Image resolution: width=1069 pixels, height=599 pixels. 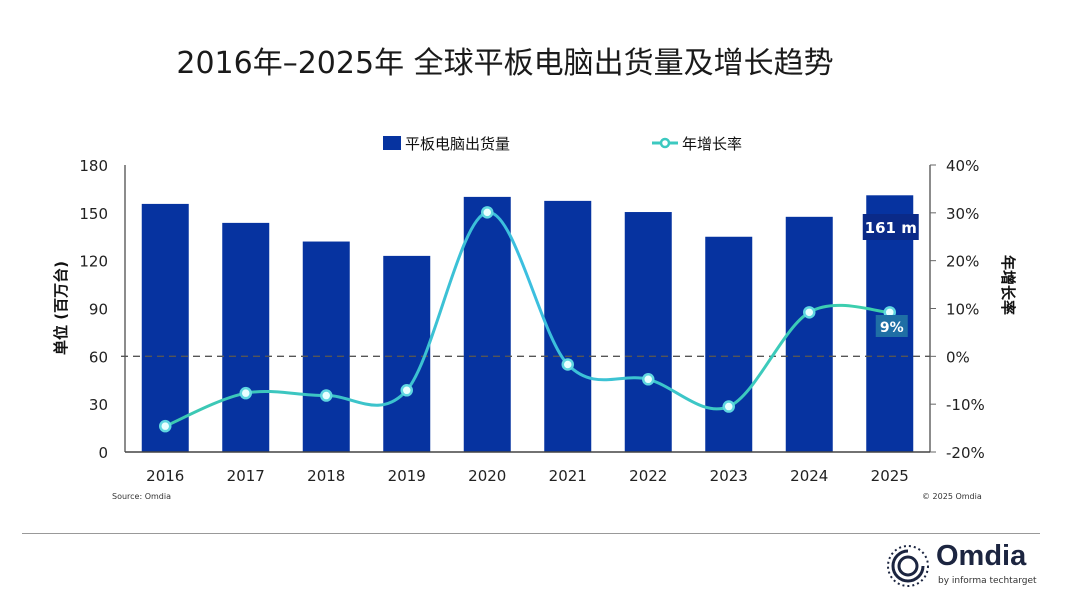 What do you see at coordinates (487, 476) in the screenshot?
I see `x-tick-label: 2020` at bounding box center [487, 476].